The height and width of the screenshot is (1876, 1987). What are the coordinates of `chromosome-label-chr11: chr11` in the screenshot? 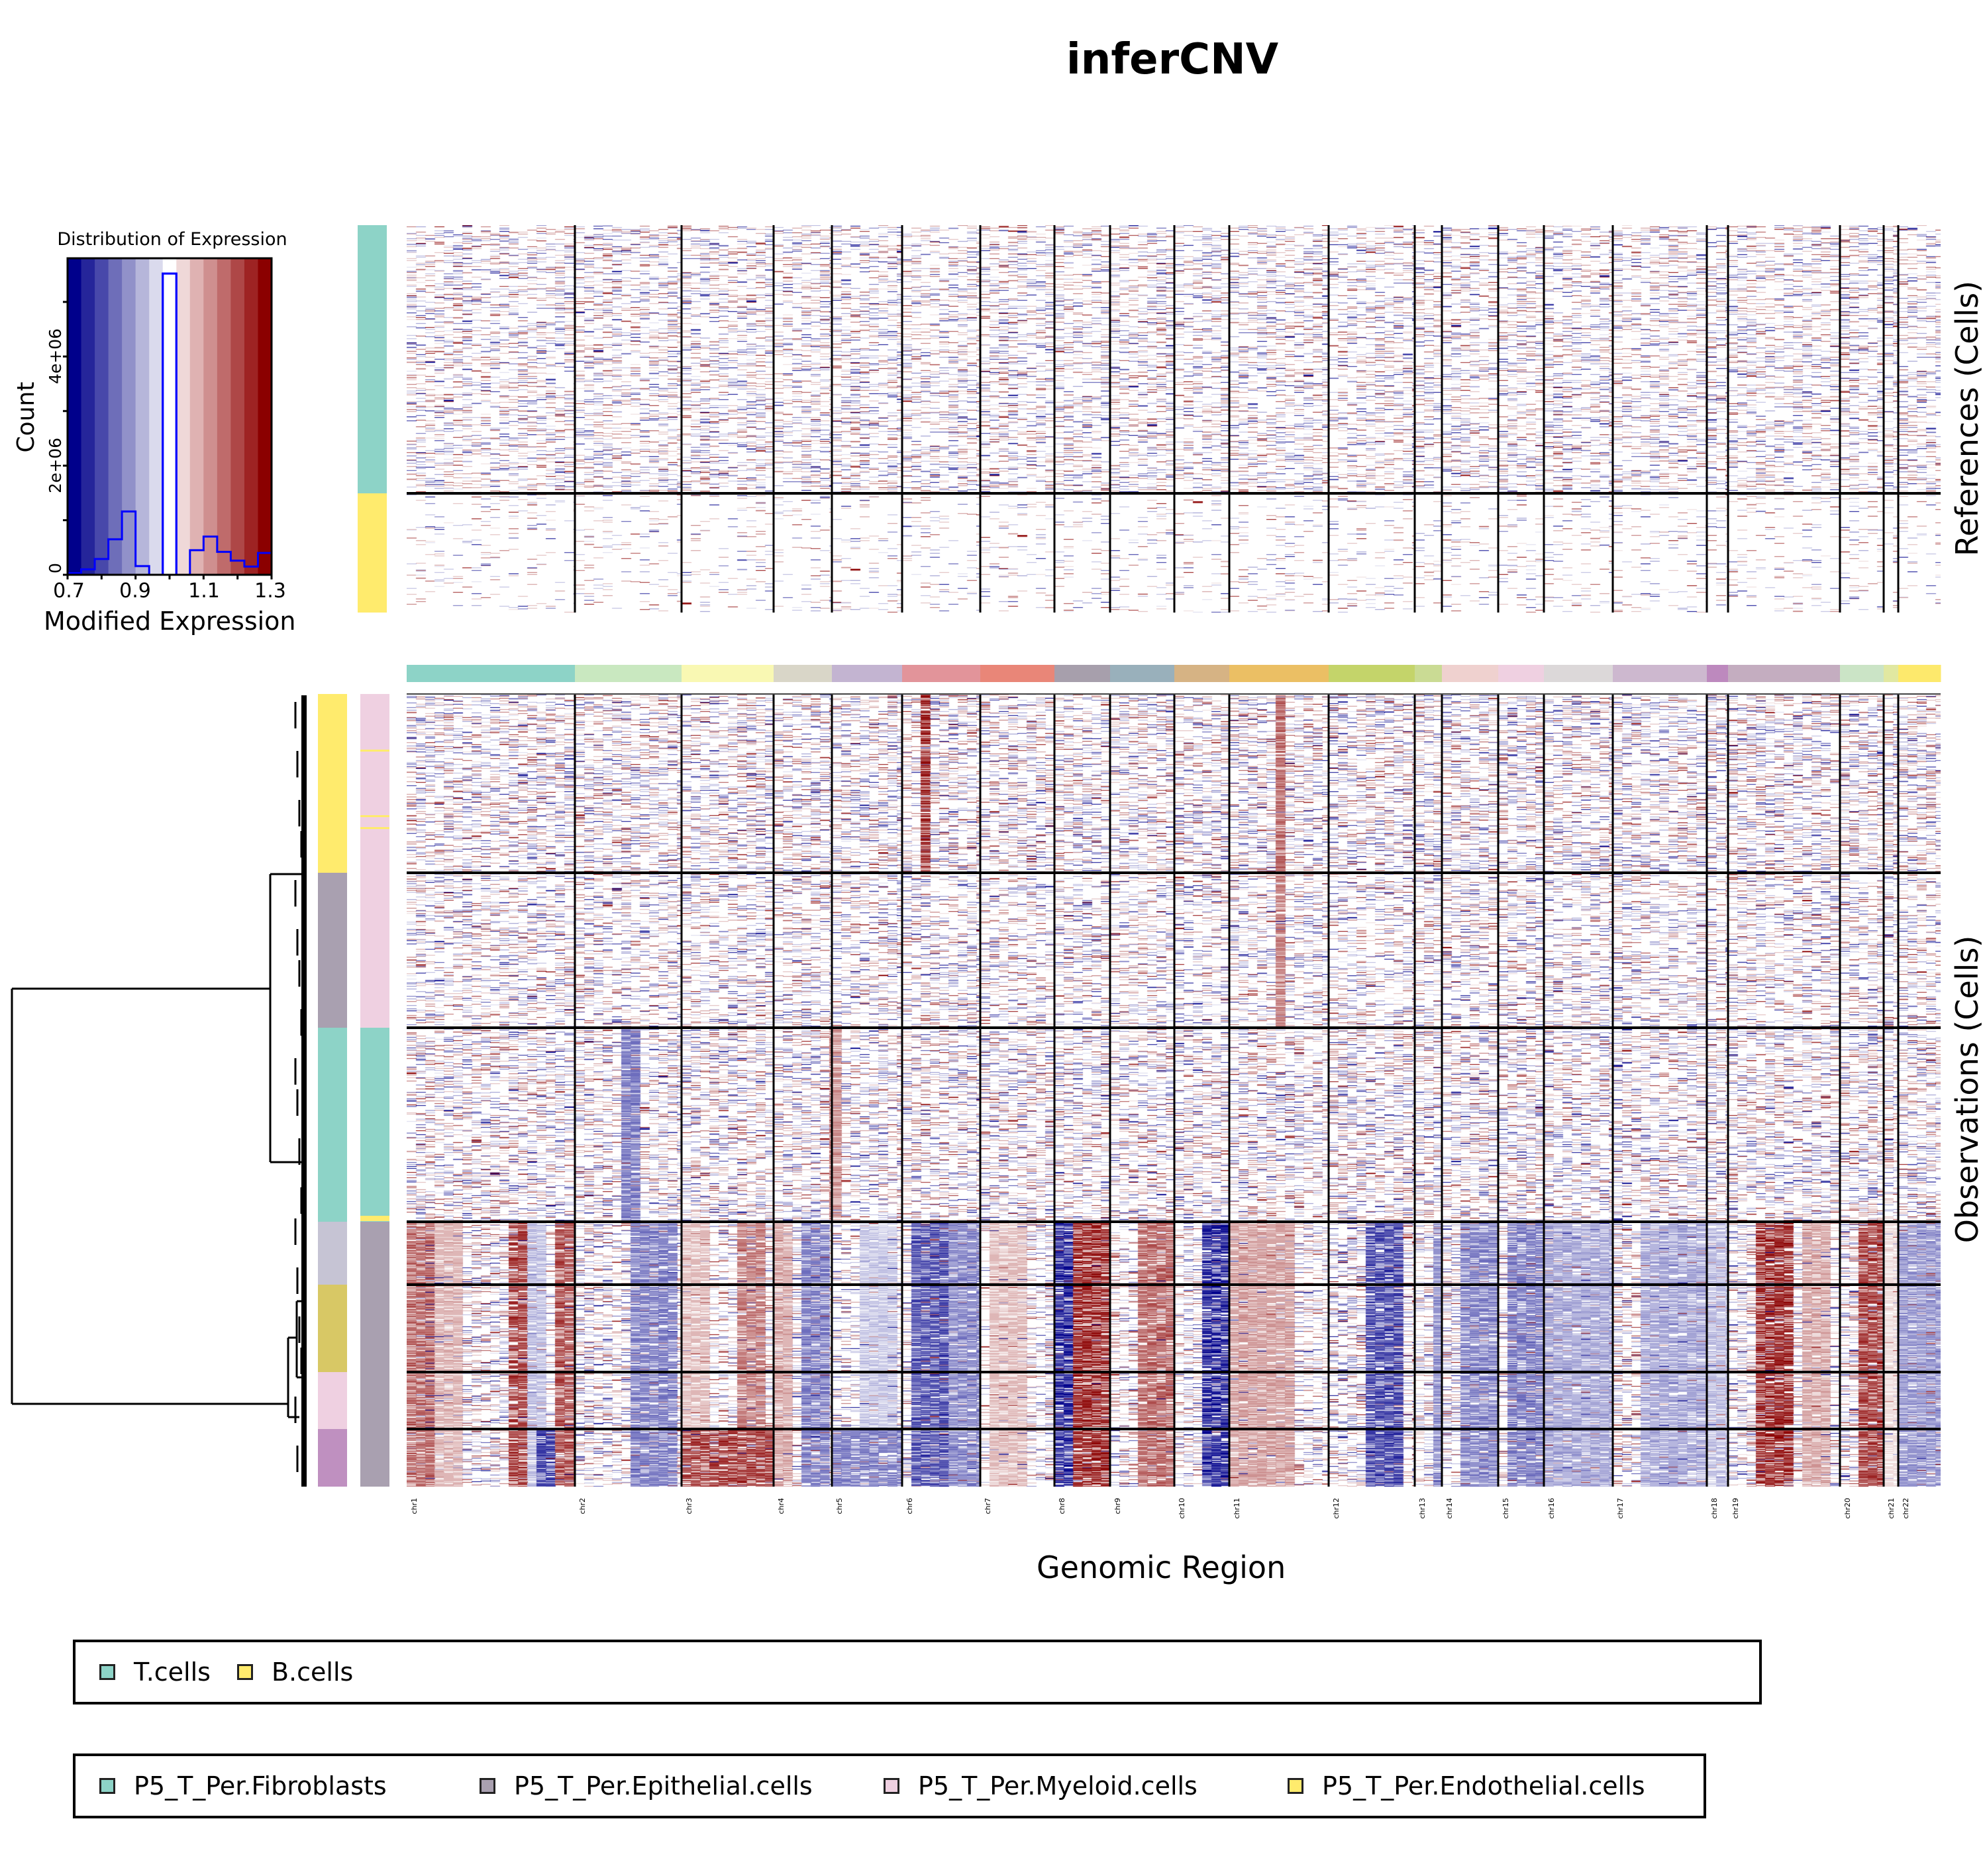 It's located at (1237, 1508).